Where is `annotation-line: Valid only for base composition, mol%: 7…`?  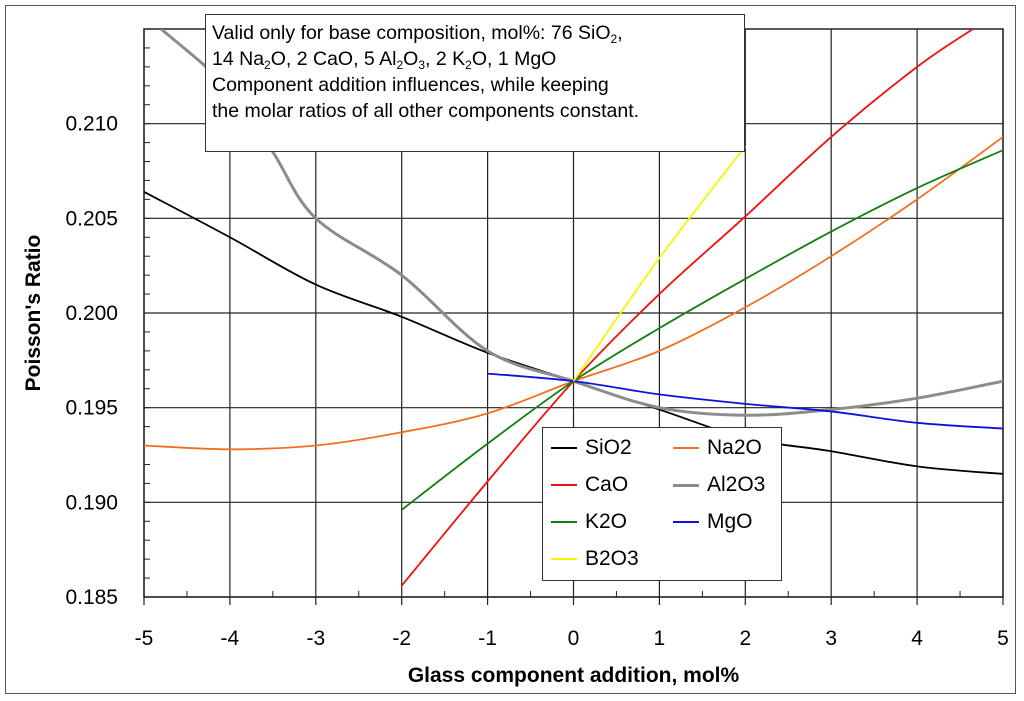 annotation-line: Valid only for base composition, mol%: 7… is located at coordinates (475, 33).